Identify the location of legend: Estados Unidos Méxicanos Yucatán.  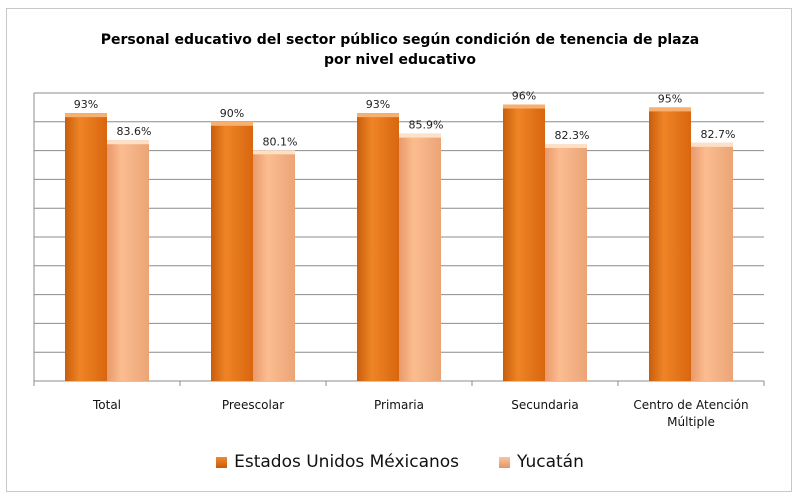
(400, 462).